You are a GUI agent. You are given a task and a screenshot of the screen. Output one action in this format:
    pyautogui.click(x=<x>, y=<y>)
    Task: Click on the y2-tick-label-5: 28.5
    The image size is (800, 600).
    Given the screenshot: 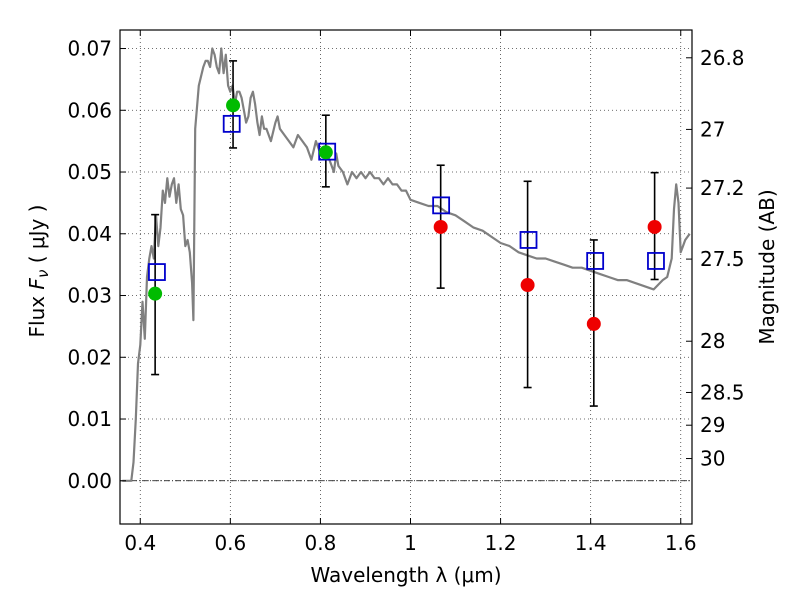 What is the action you would take?
    pyautogui.click(x=722, y=392)
    